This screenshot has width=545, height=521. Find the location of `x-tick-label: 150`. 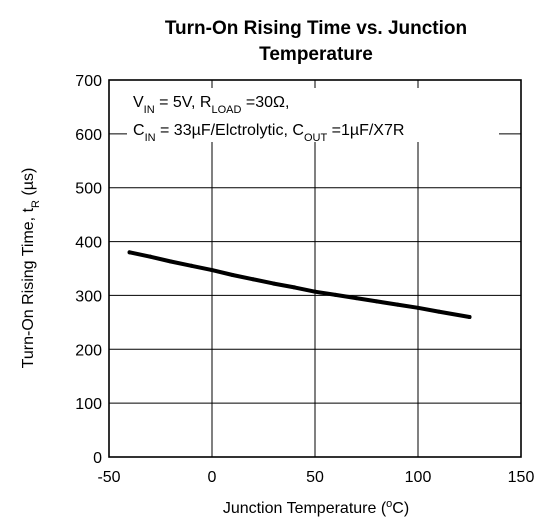

x-tick-label: 150 is located at coordinates (521, 477).